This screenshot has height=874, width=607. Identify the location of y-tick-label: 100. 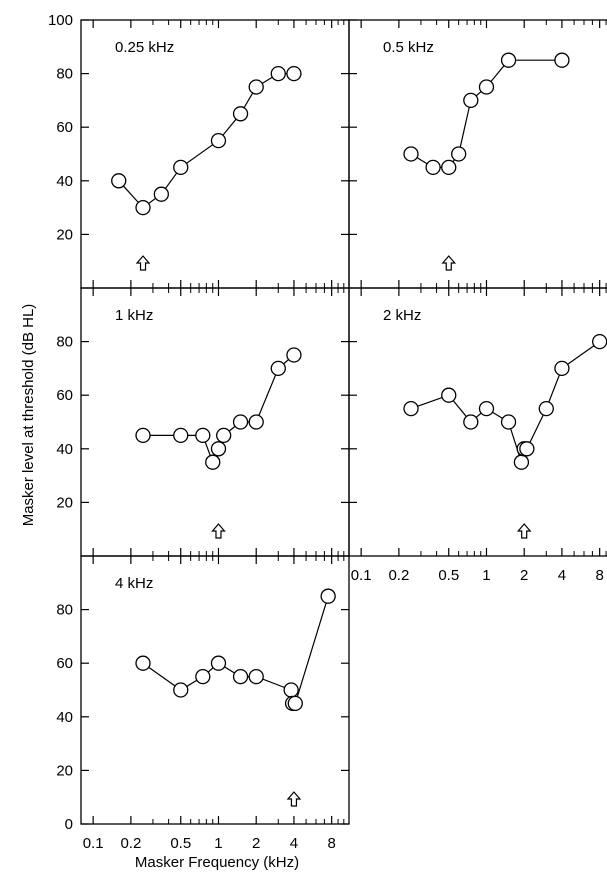
(60, 20).